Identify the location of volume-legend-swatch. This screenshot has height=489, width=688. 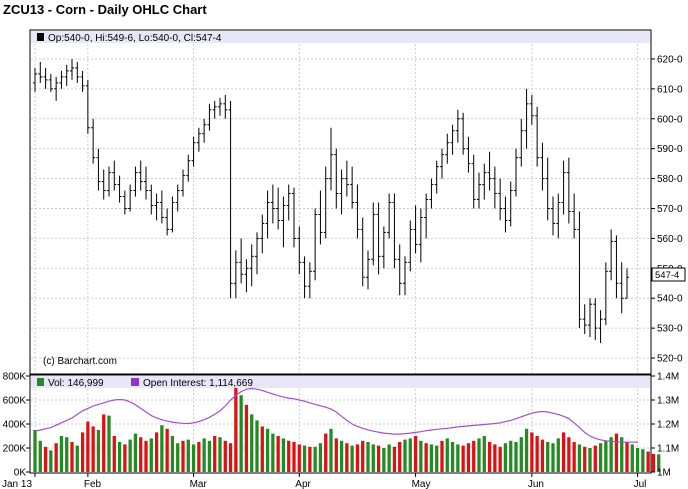
(40, 382).